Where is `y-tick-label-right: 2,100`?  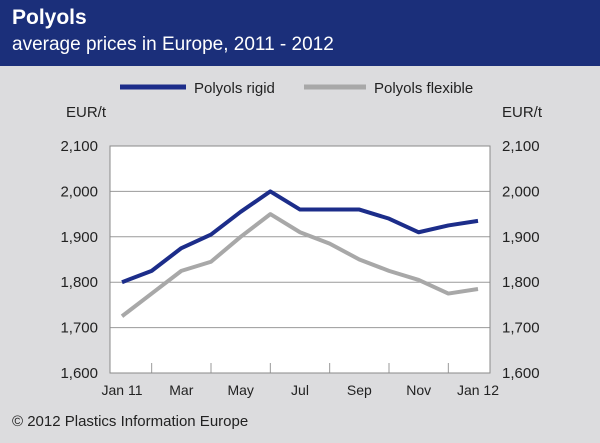
y-tick-label-right: 2,100 is located at coordinates (521, 146).